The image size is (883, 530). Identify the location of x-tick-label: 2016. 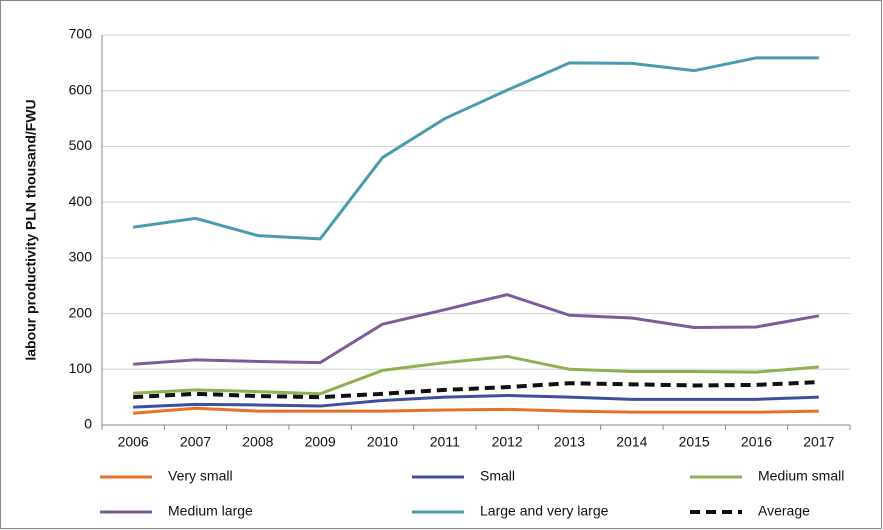
(756, 442).